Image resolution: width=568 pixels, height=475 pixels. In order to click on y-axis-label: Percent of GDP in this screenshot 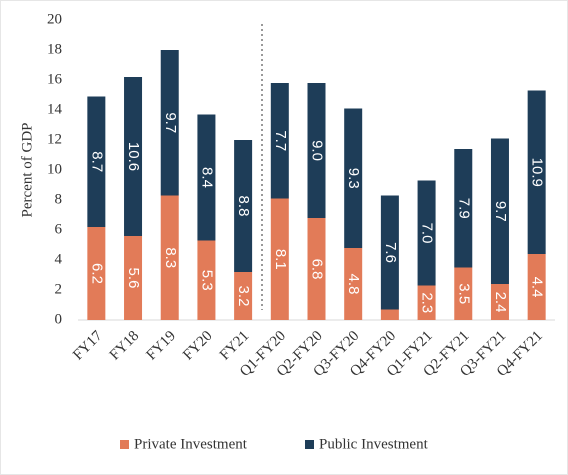, I will do `click(27, 170)`.